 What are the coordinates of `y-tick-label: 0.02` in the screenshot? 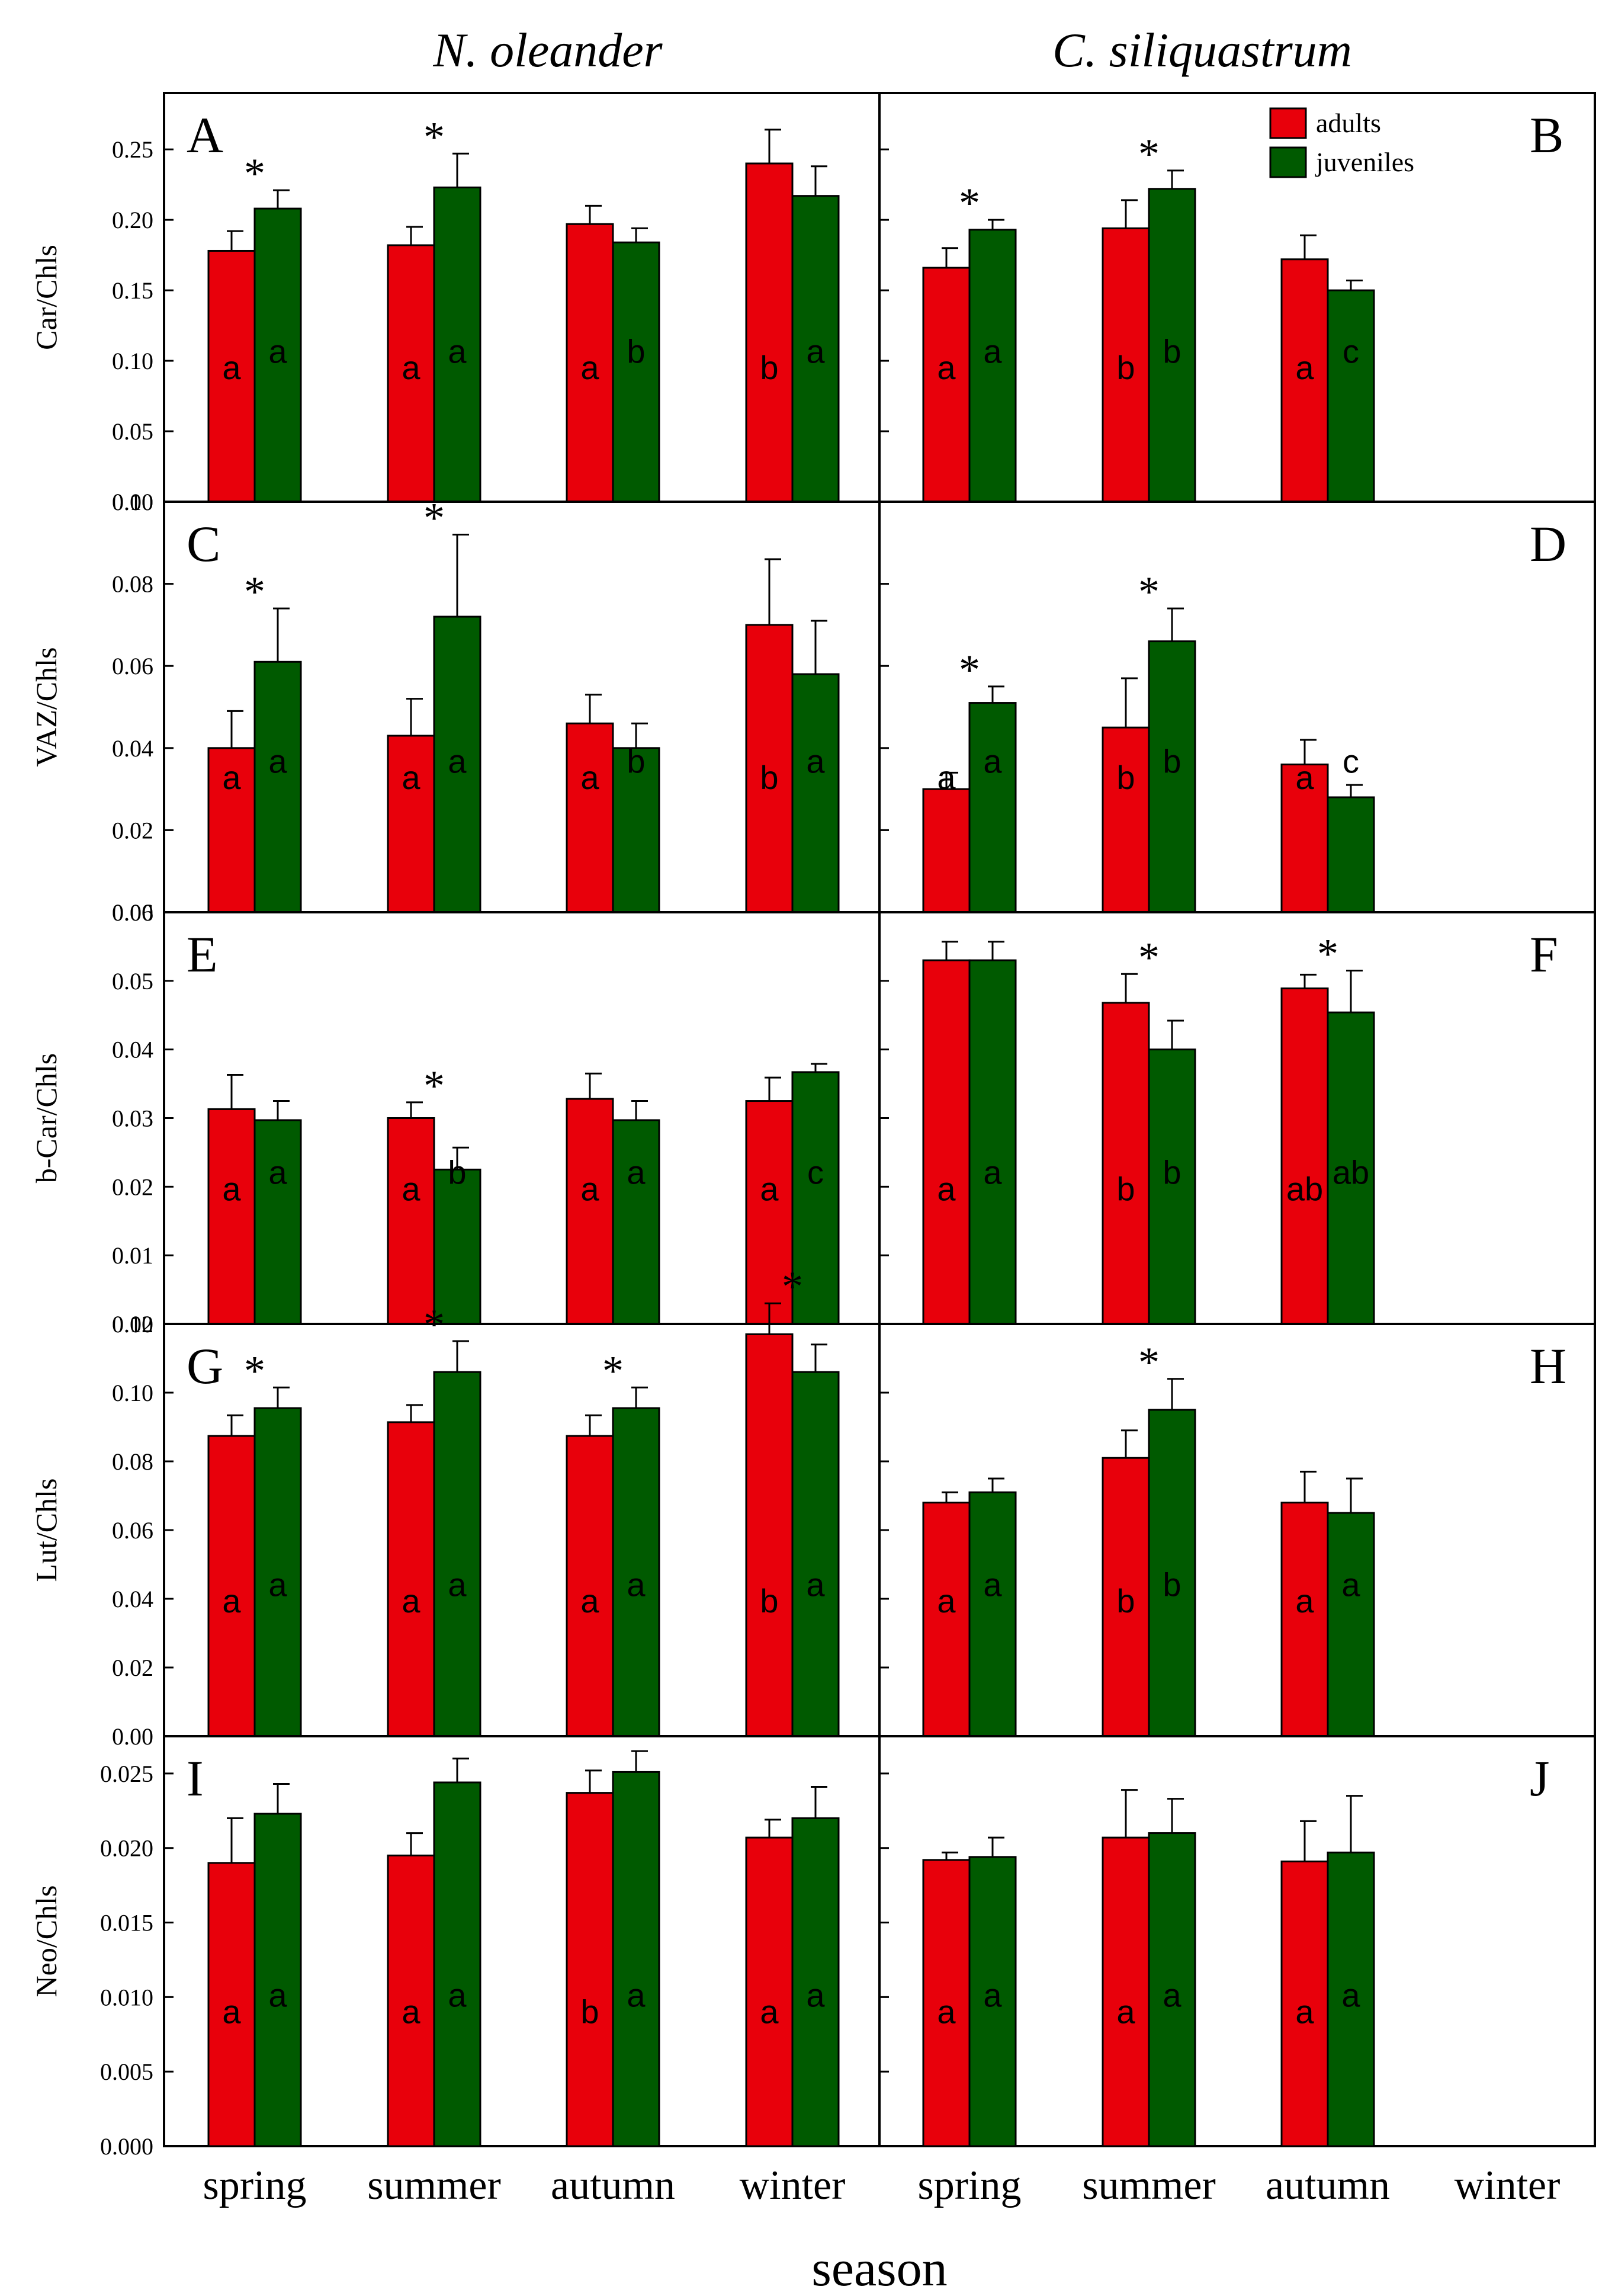 It's located at (132, 830).